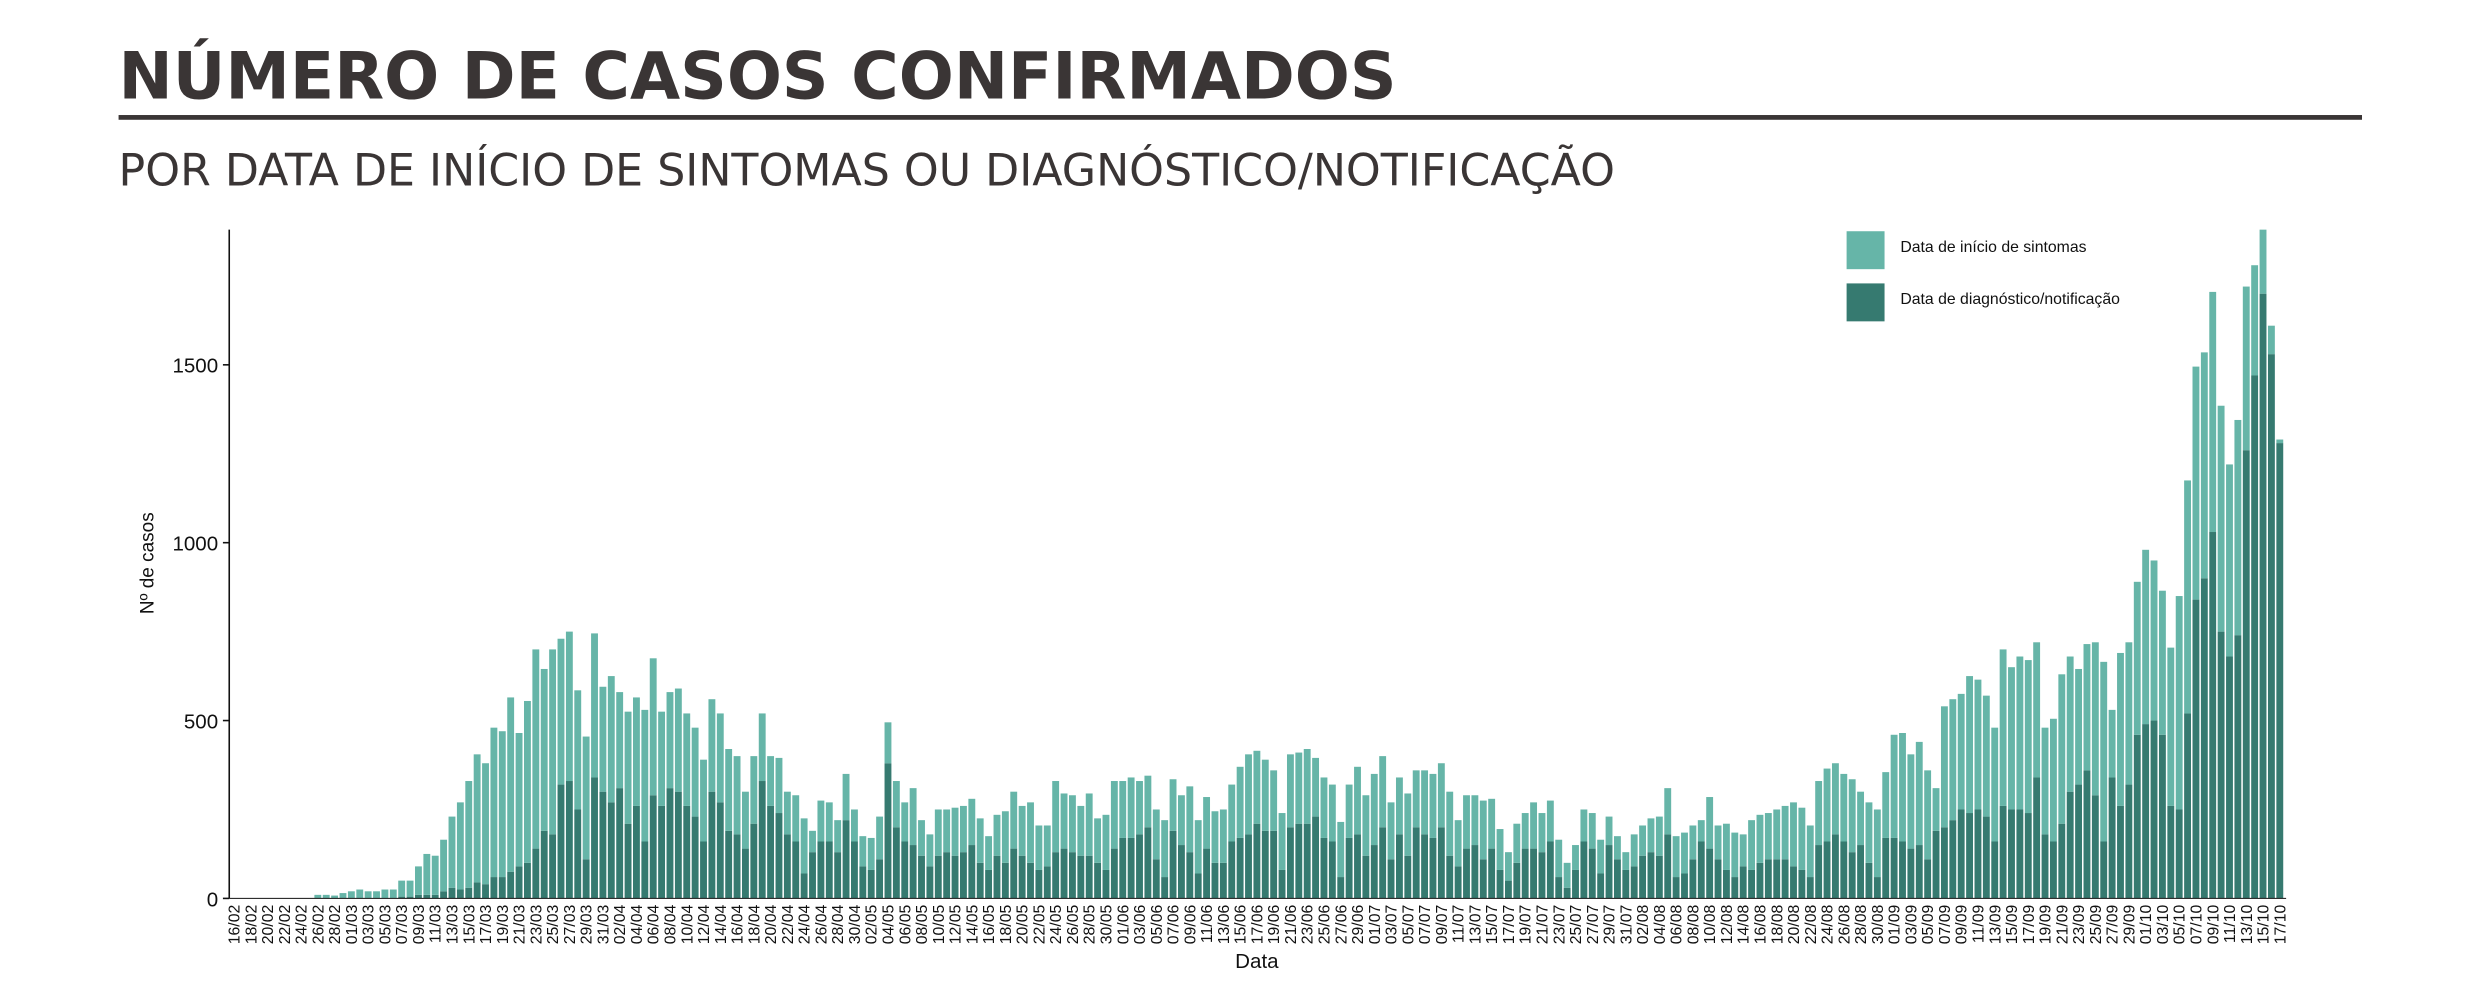  What do you see at coordinates (989, 925) in the screenshot?
I see `x-tick-label: 16/05` at bounding box center [989, 925].